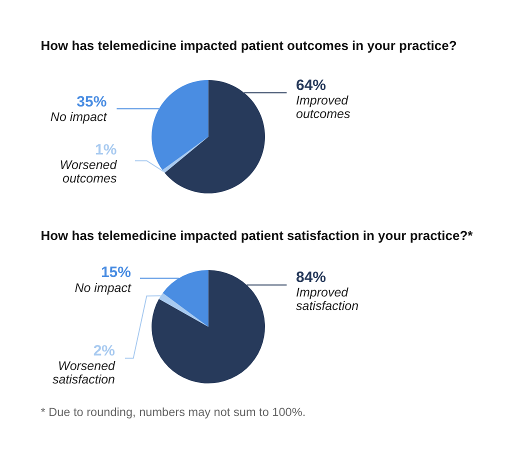 This screenshot has width=512, height=456. Describe the element at coordinates (323, 108) in the screenshot. I see `slice-label: Improved outcomes` at that location.